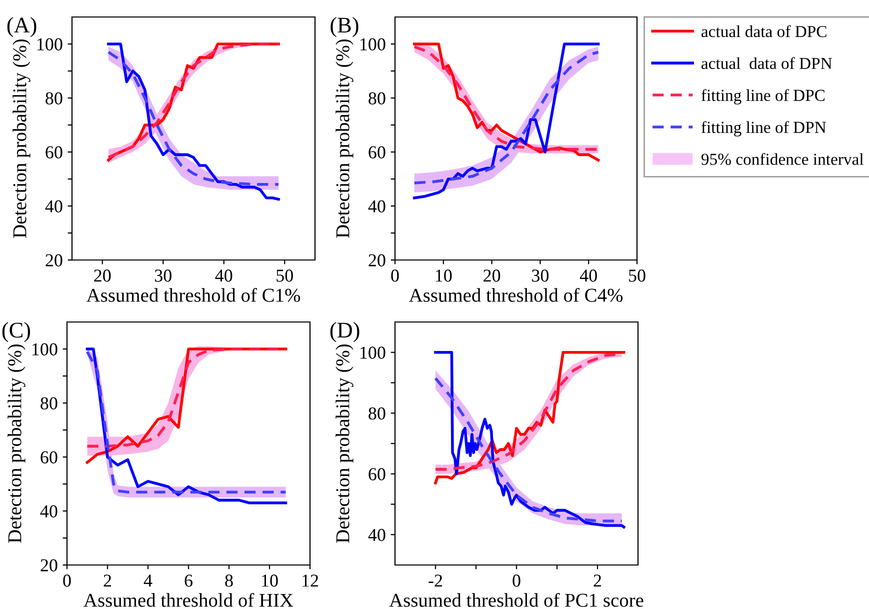  Describe the element at coordinates (21, 27) in the screenshot. I see `text: (A)` at that location.